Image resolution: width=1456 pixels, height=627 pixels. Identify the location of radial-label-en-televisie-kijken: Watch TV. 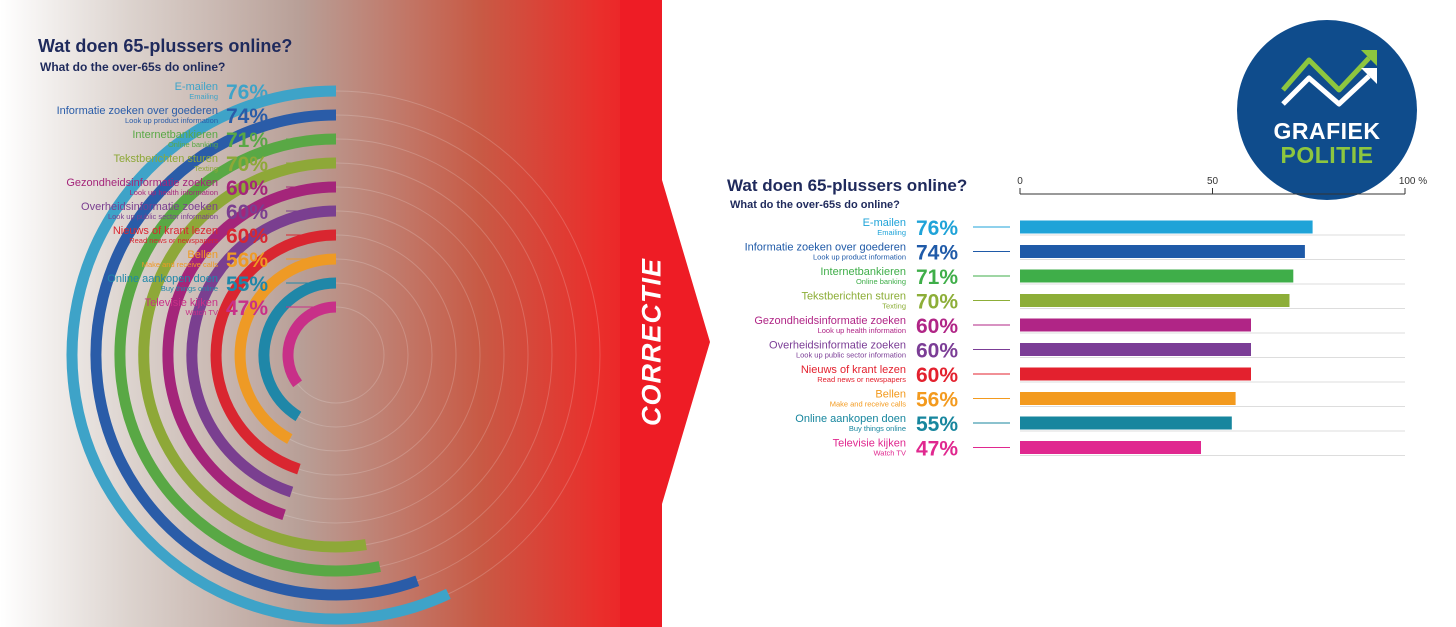
(201, 312).